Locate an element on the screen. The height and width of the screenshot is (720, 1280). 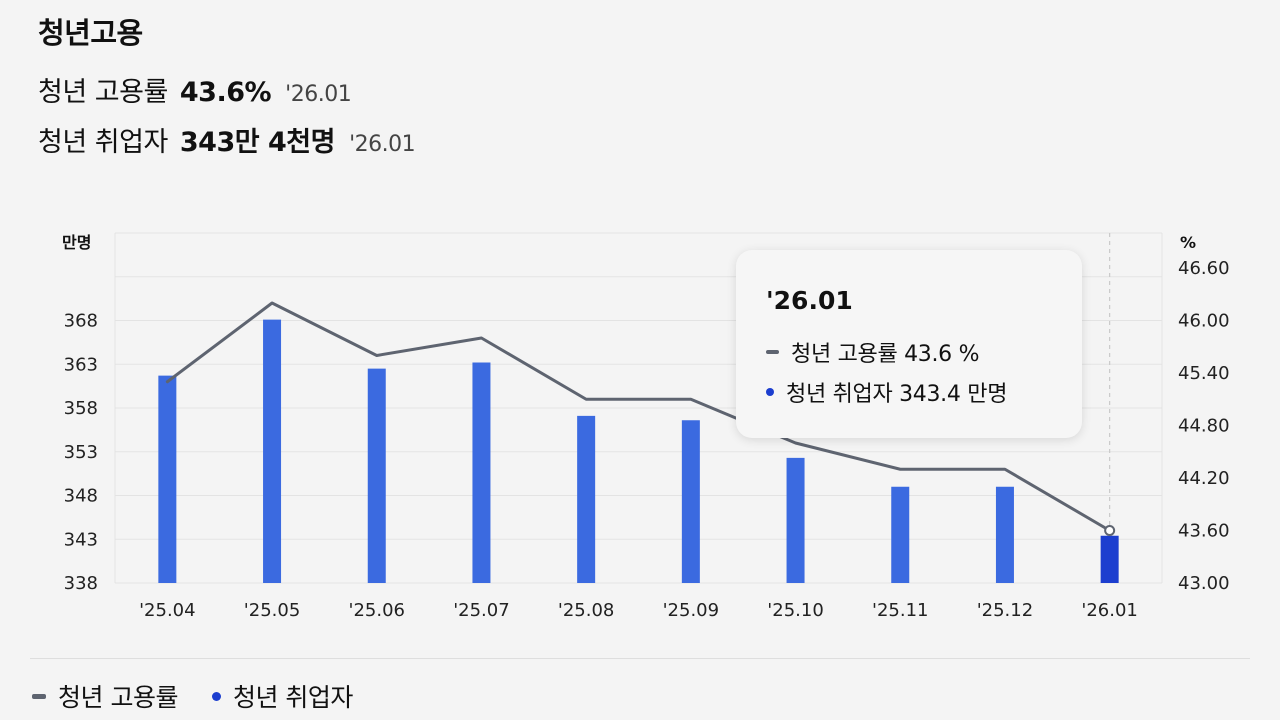
right-tick-label: 46.60 is located at coordinates (1204, 268).